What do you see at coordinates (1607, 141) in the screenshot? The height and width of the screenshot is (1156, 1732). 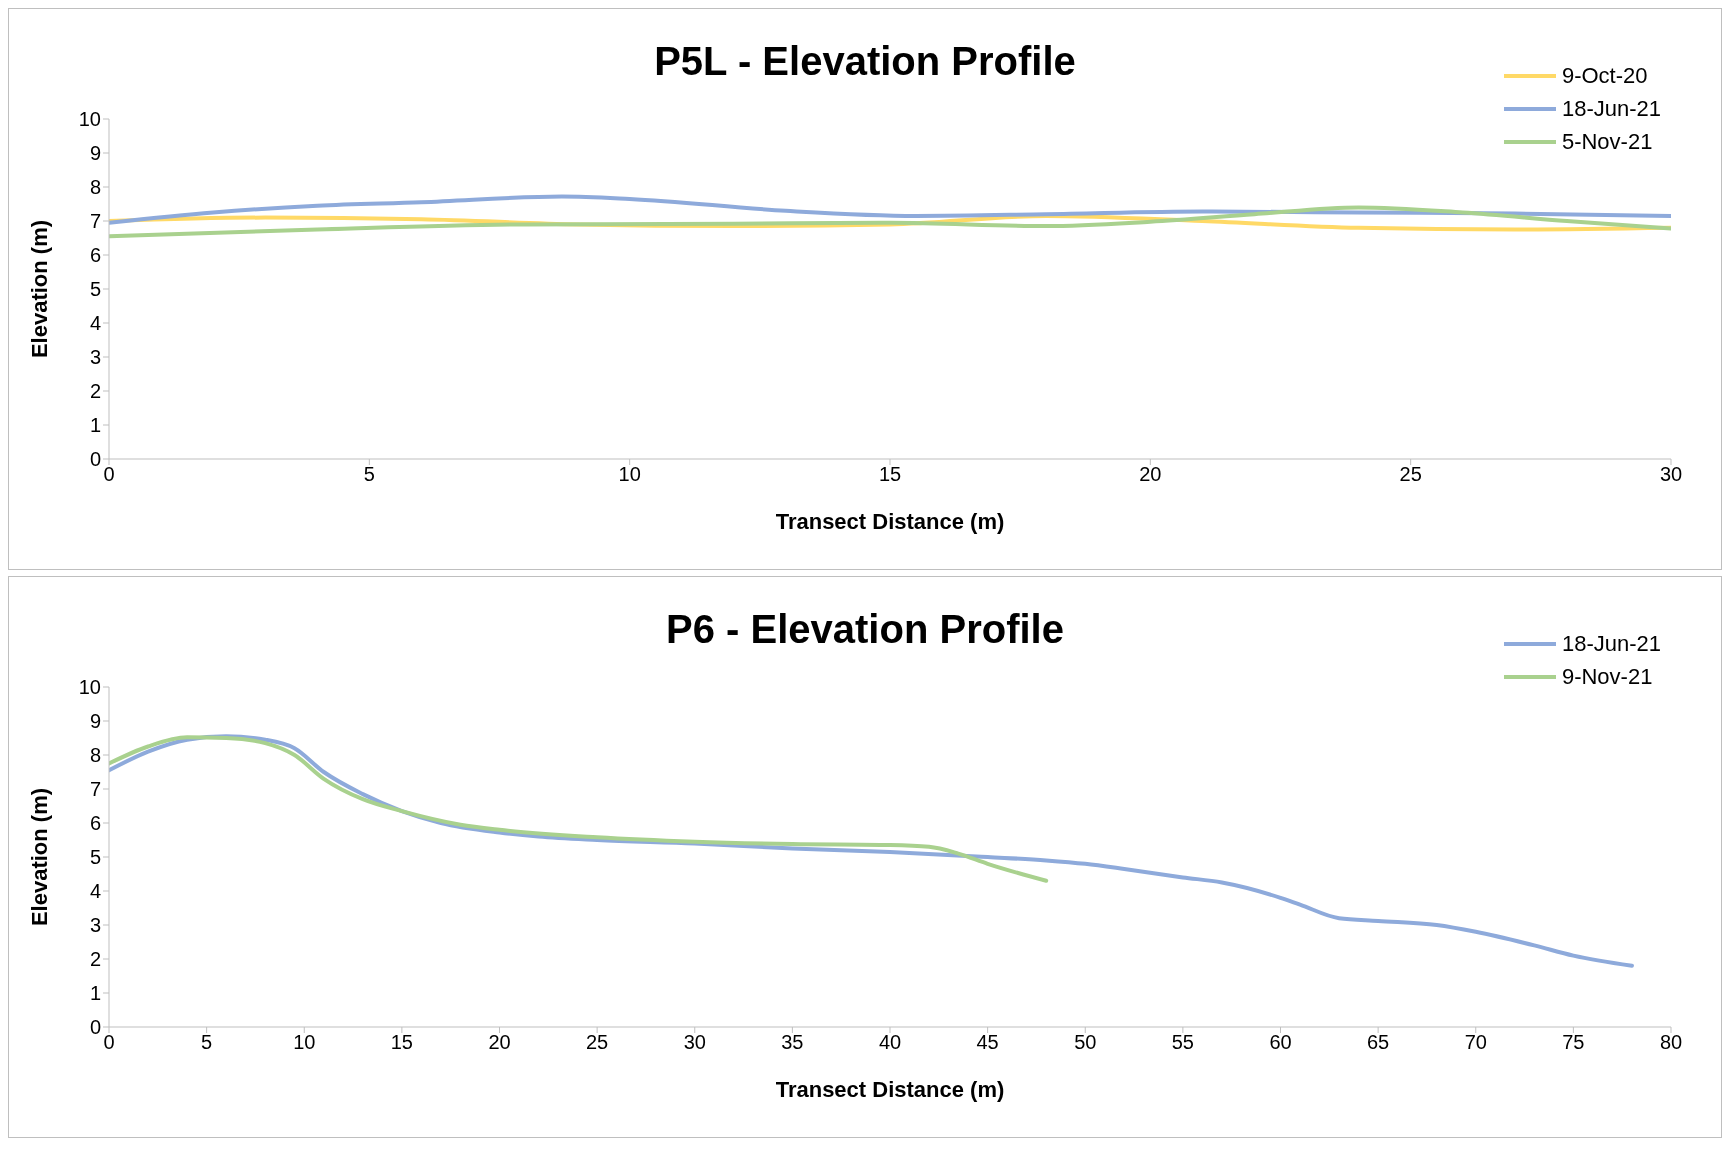 I see `legend-label: 5-Nov-21` at bounding box center [1607, 141].